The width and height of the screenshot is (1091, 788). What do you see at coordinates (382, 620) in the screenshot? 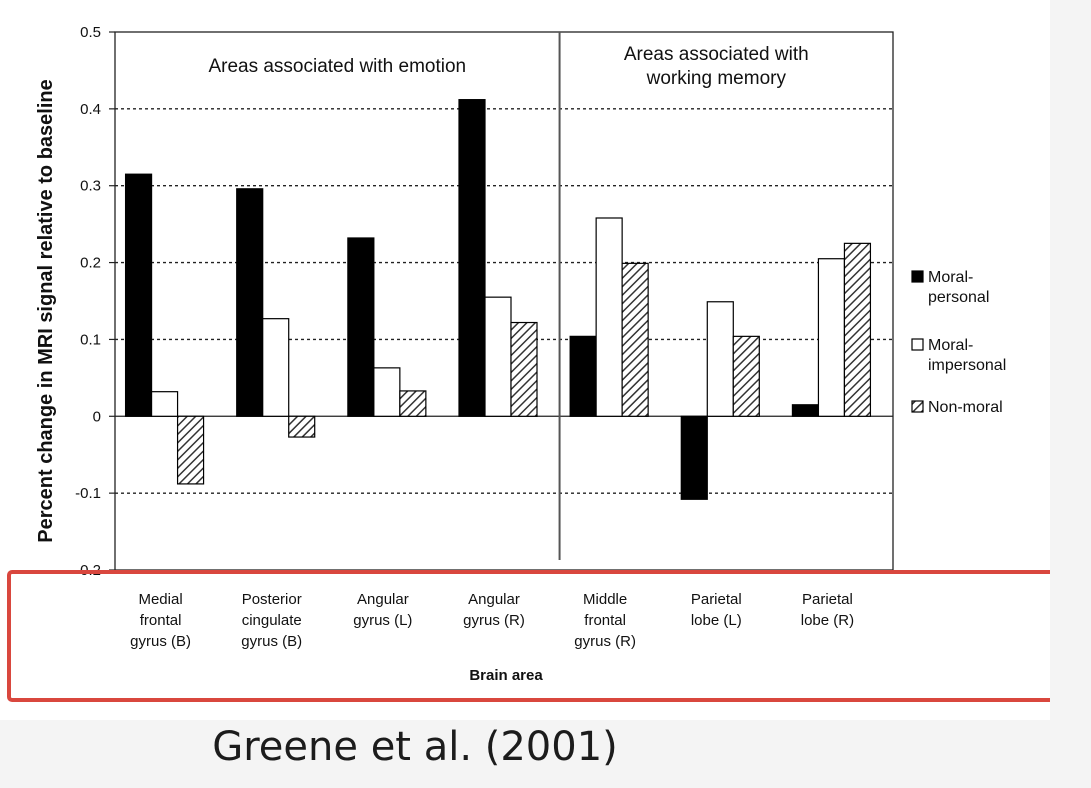
I see `x-tick-label: gyrus (L)` at bounding box center [382, 620].